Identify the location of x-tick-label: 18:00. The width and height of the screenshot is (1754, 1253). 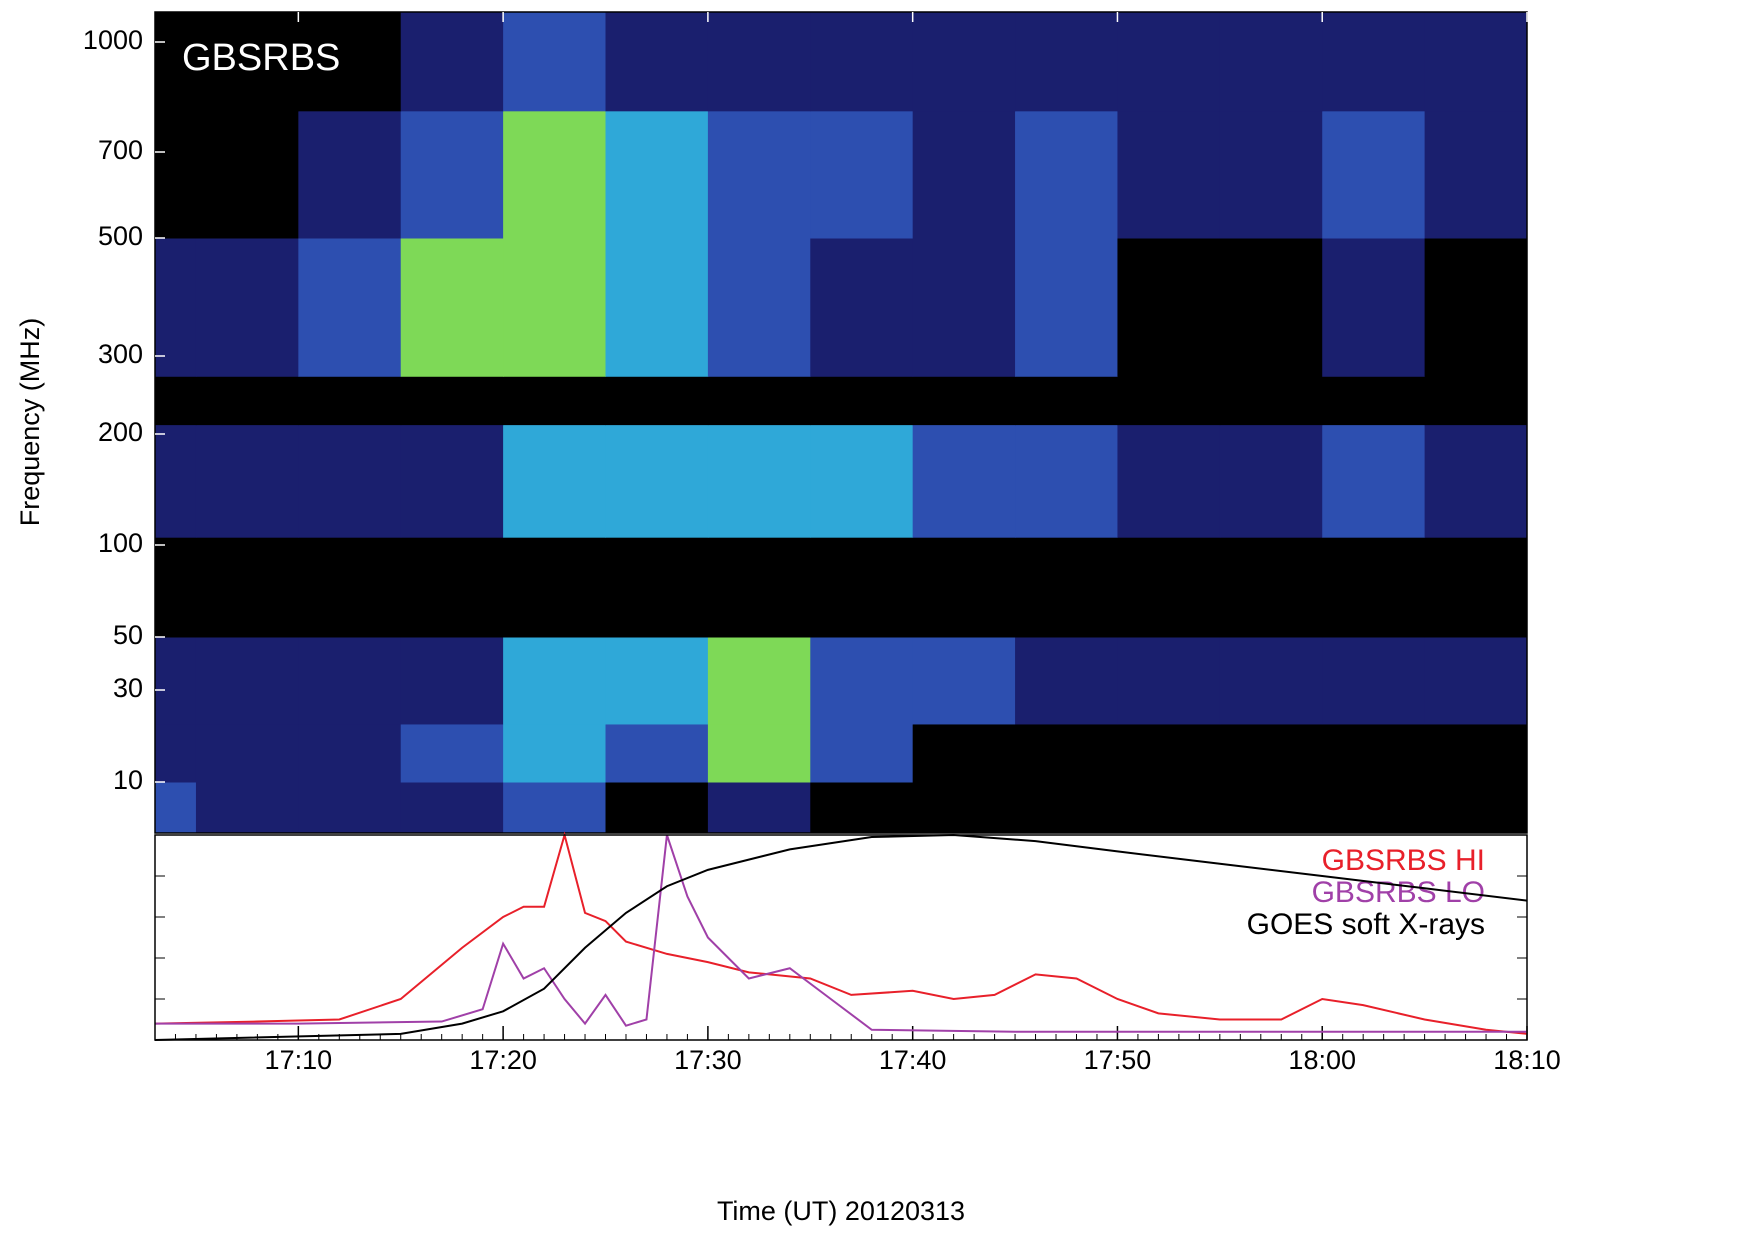
(1322, 1060).